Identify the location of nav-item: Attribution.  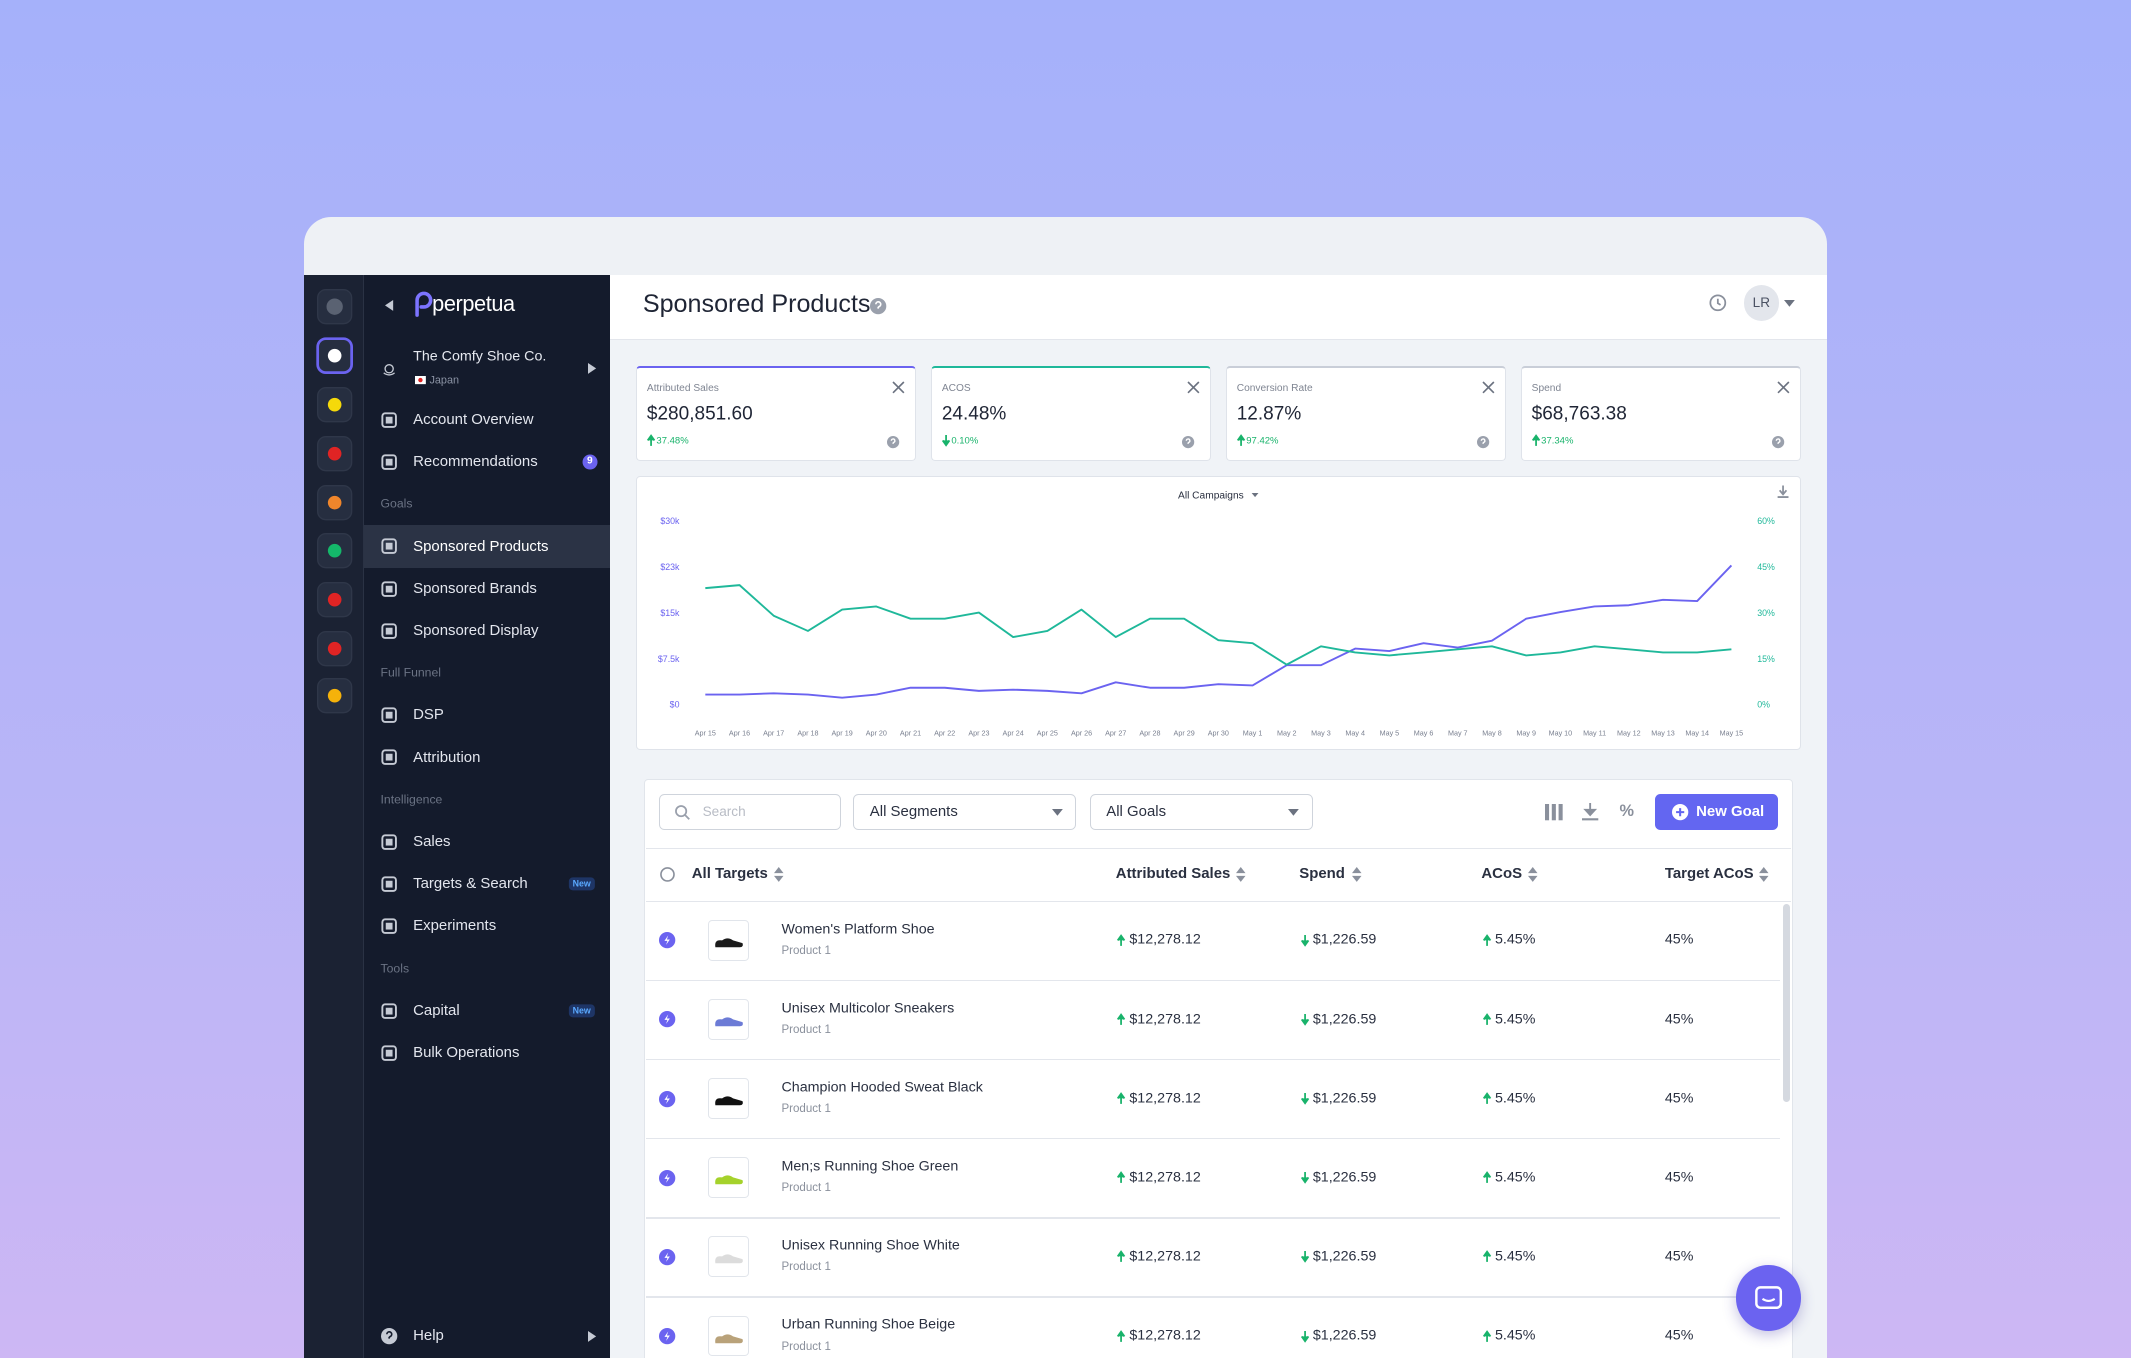
(447, 757).